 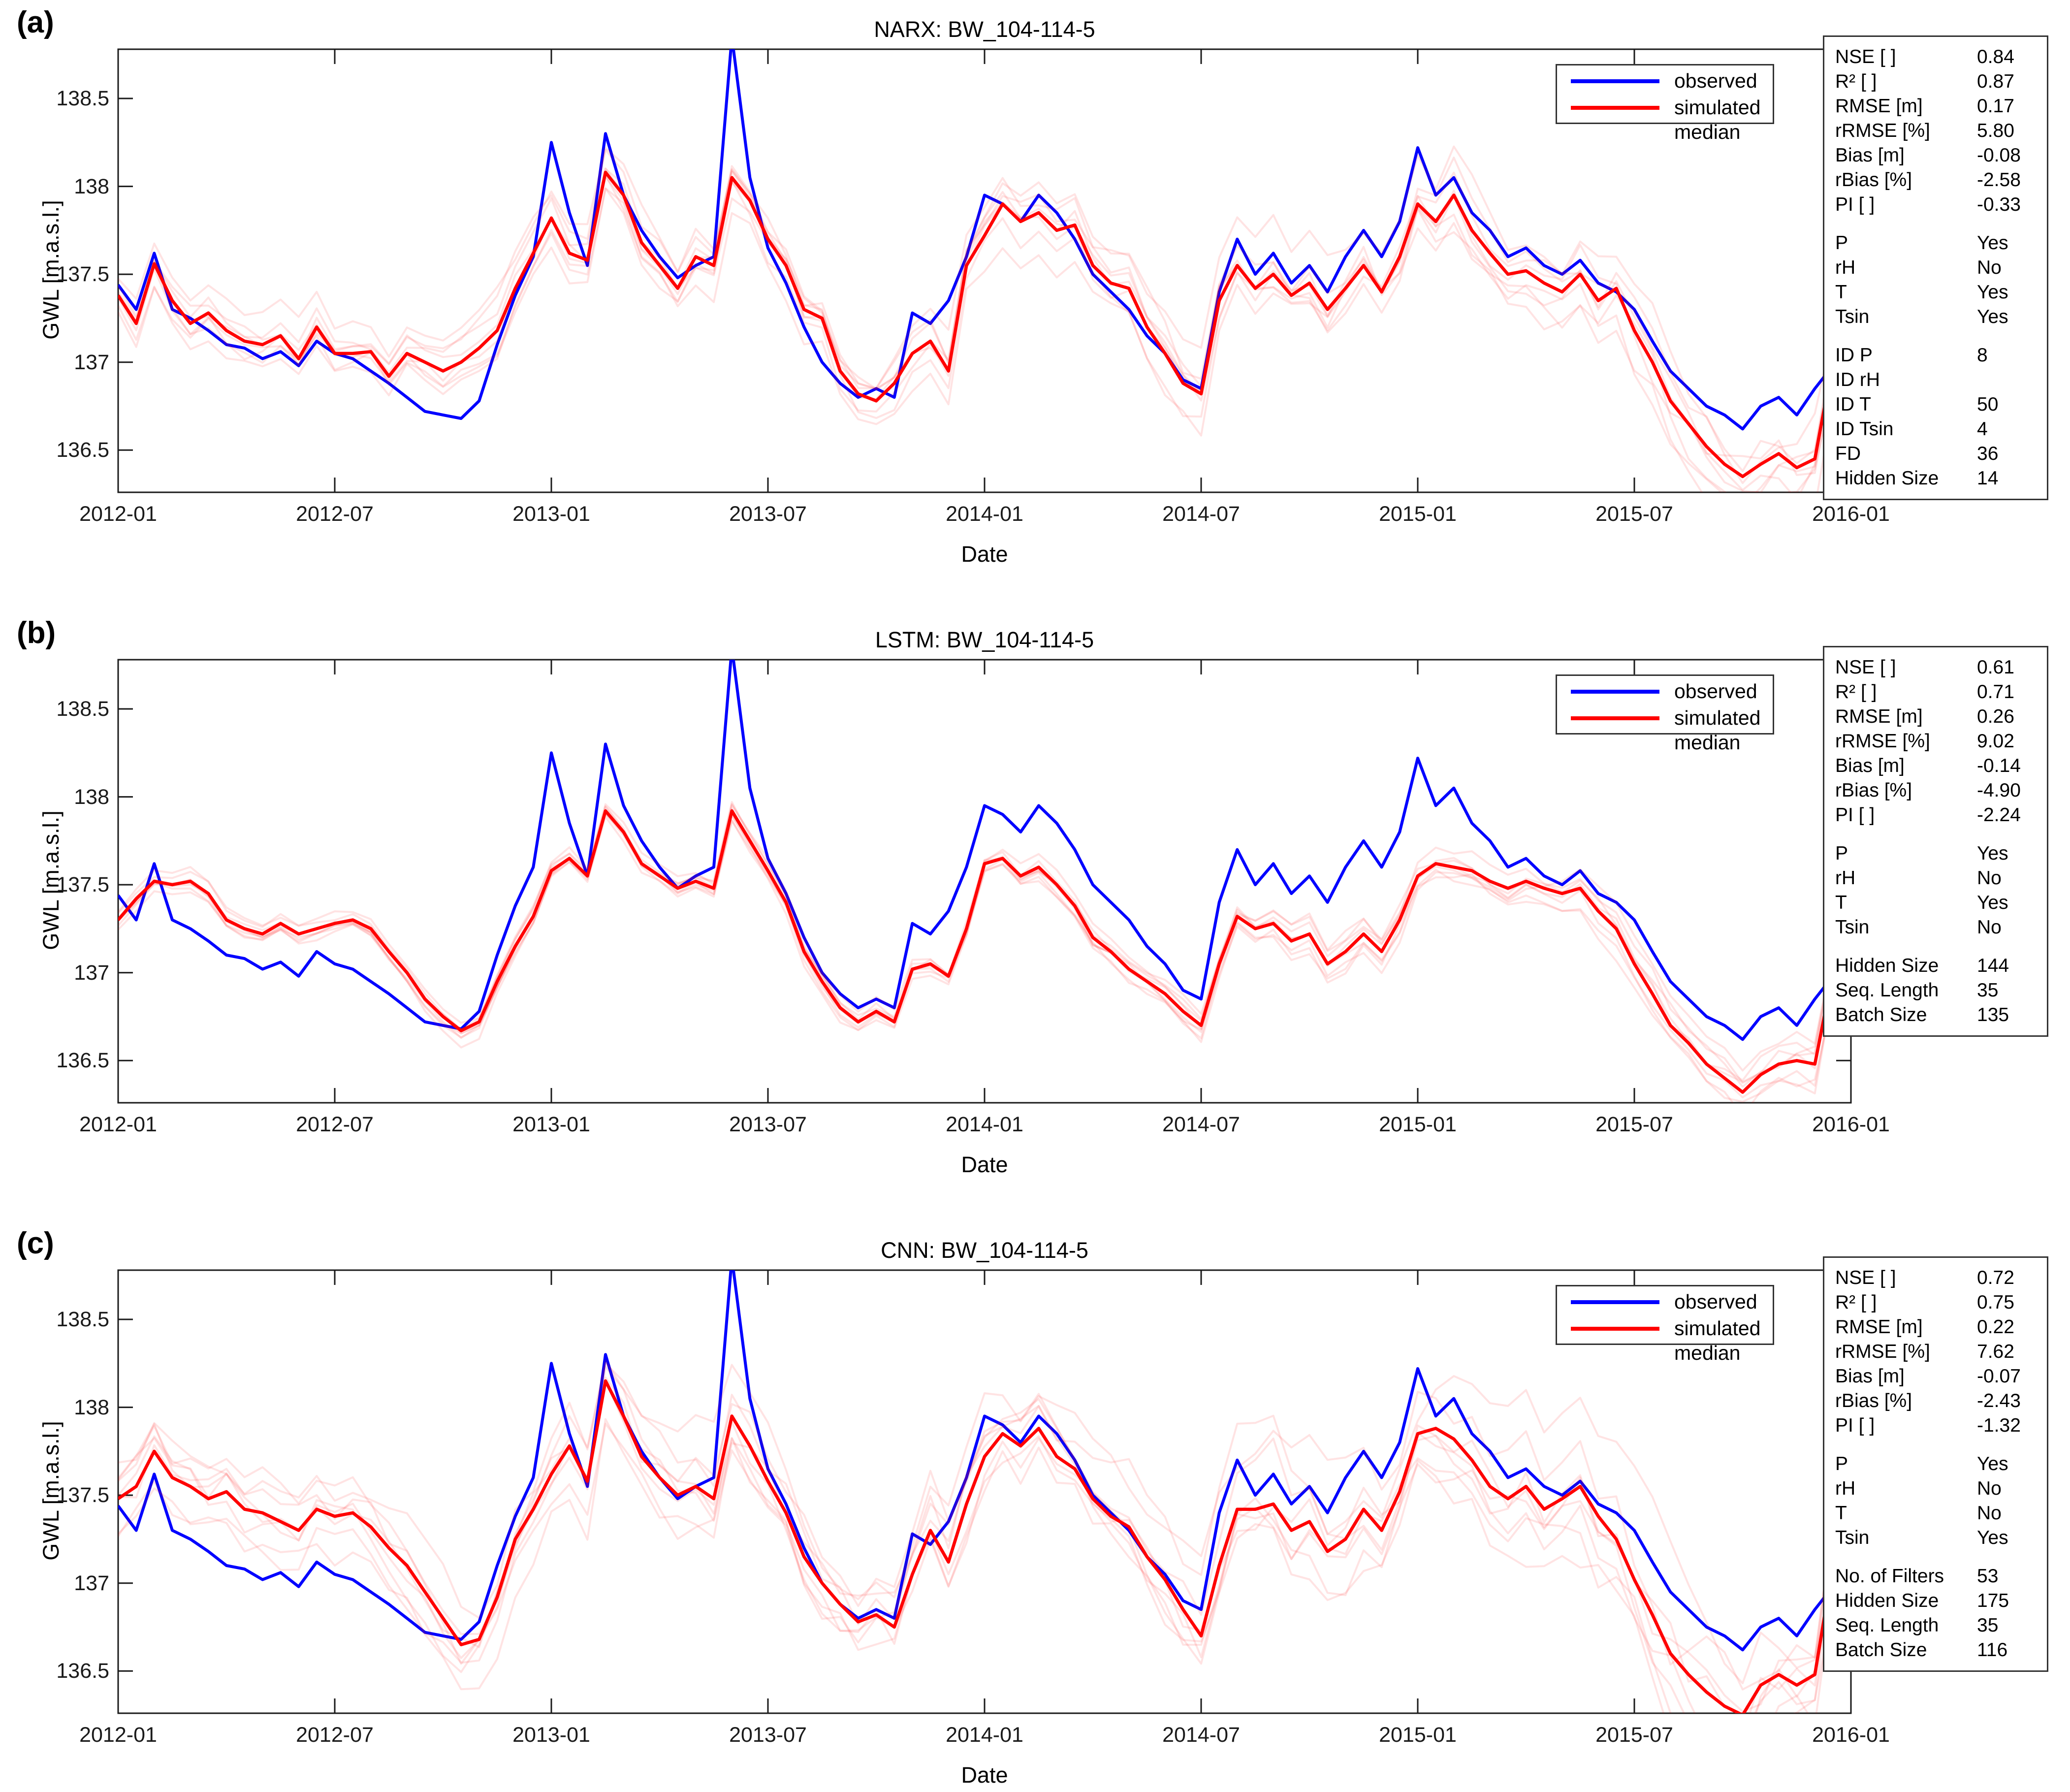 What do you see at coordinates (1936, 81) in the screenshot?
I see `stat-row: R² [ ] 0.87` at bounding box center [1936, 81].